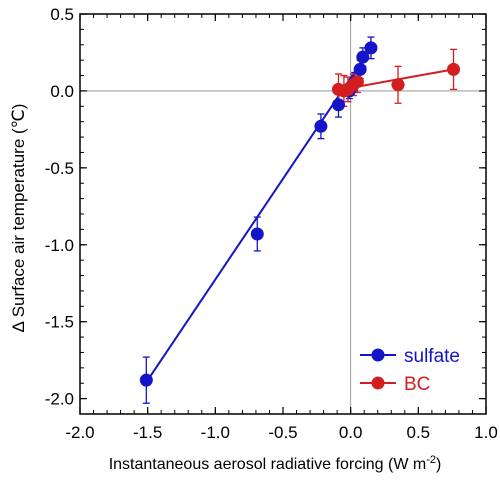  I want to click on y-tick-label: 0.5, so click(62, 14).